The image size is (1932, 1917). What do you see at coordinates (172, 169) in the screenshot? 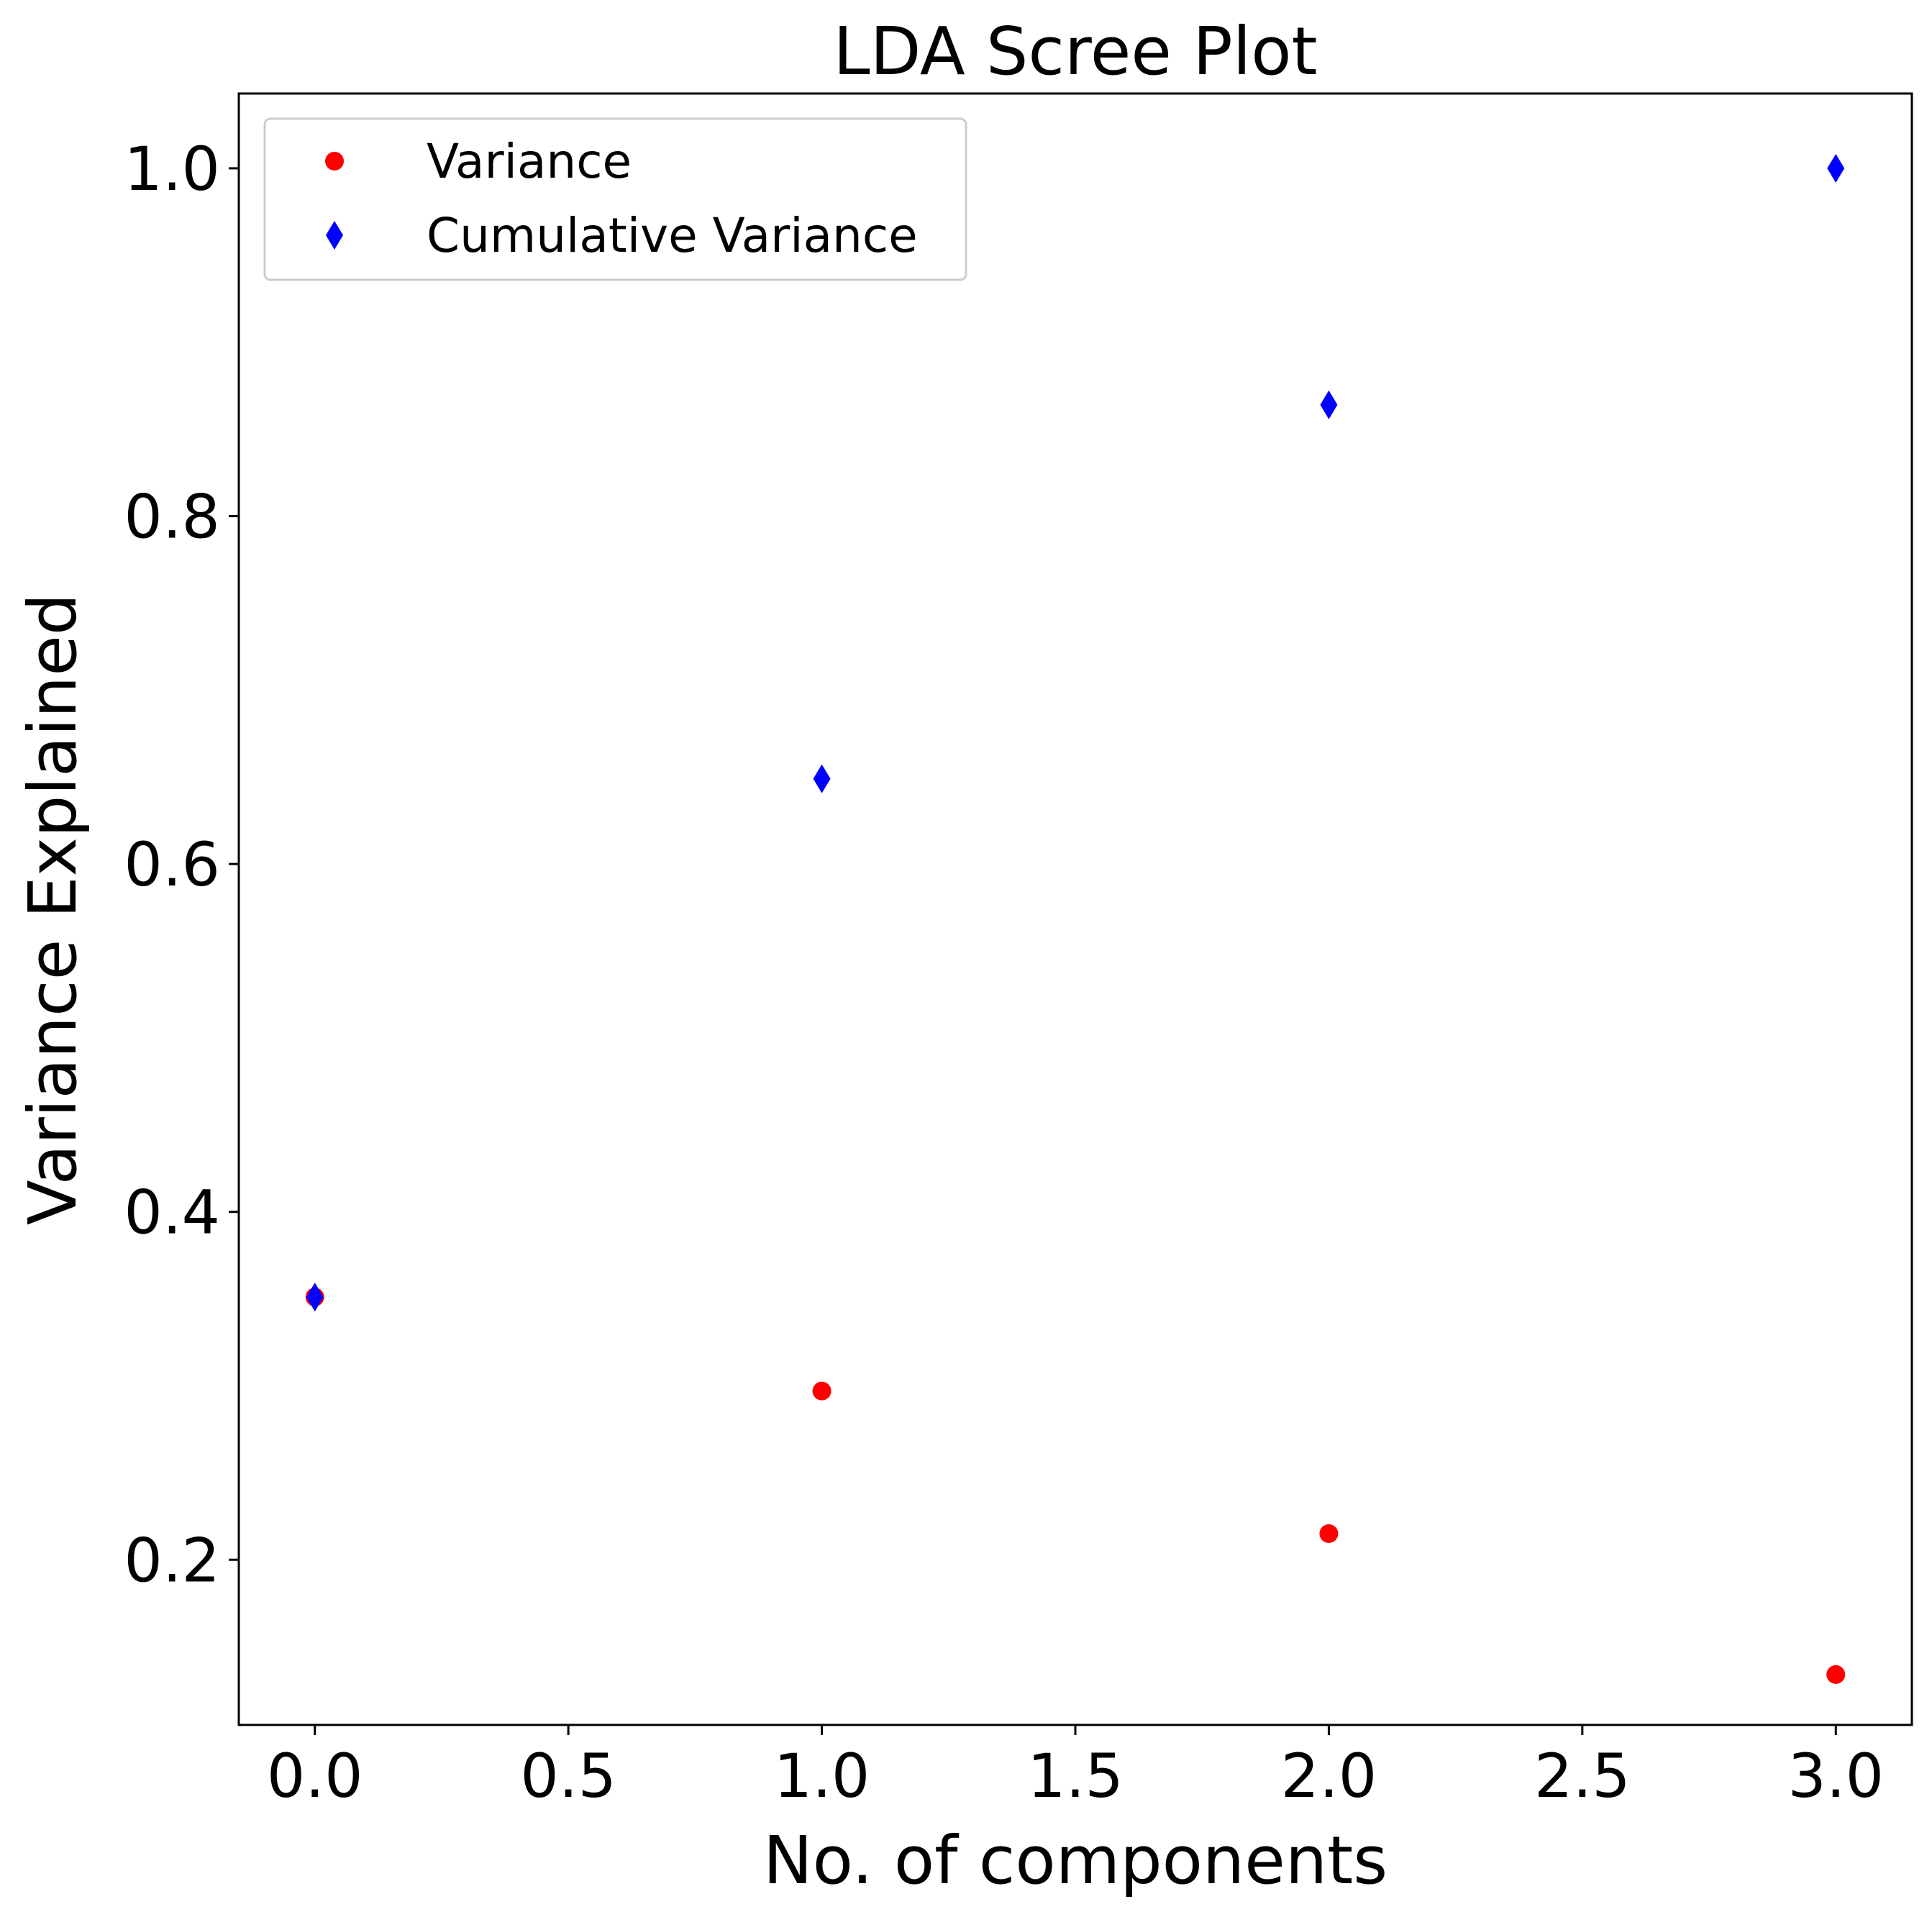
I see `y-tick-label: 1.0` at bounding box center [172, 169].